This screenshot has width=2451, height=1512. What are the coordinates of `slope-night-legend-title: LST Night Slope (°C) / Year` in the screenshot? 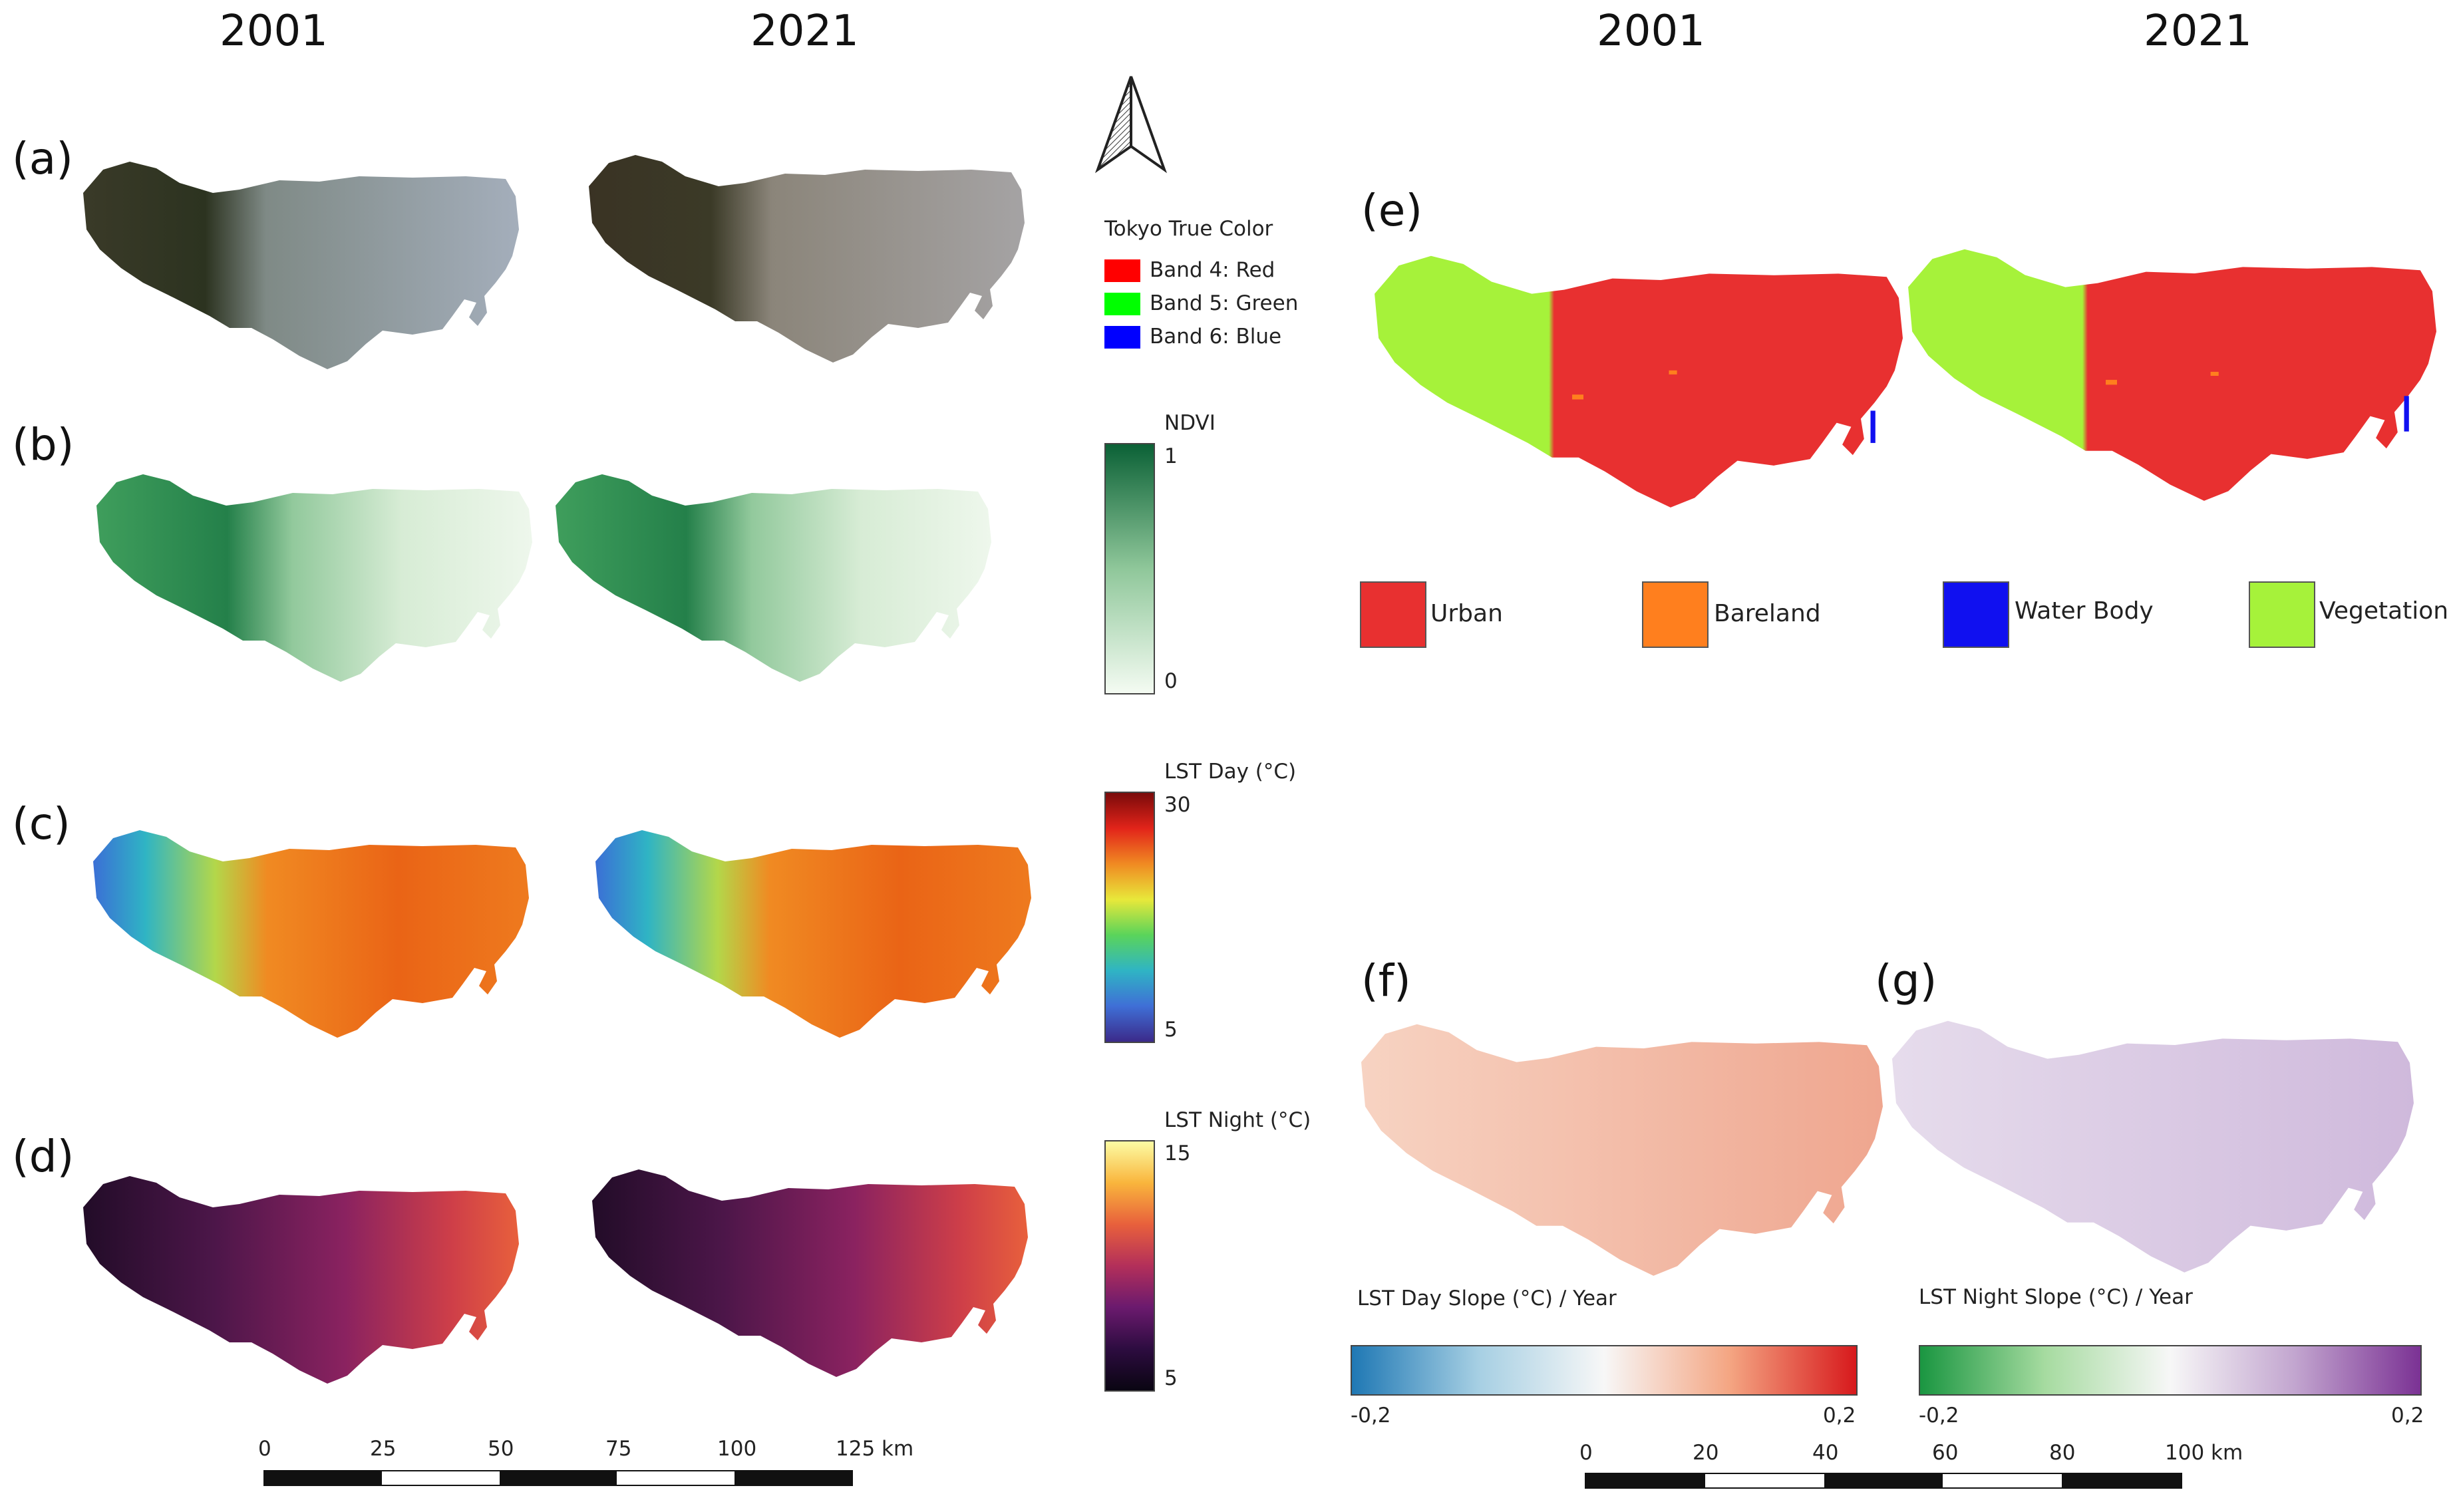 It's located at (2056, 1297).